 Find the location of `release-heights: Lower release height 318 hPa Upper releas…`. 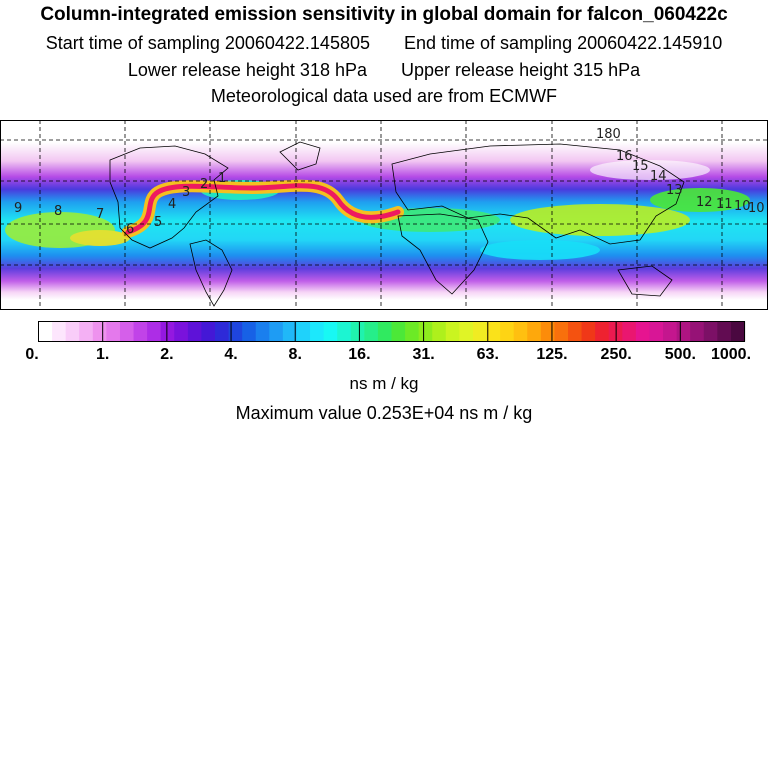

release-heights: Lower release height 318 hPa Upper releas… is located at coordinates (384, 70).